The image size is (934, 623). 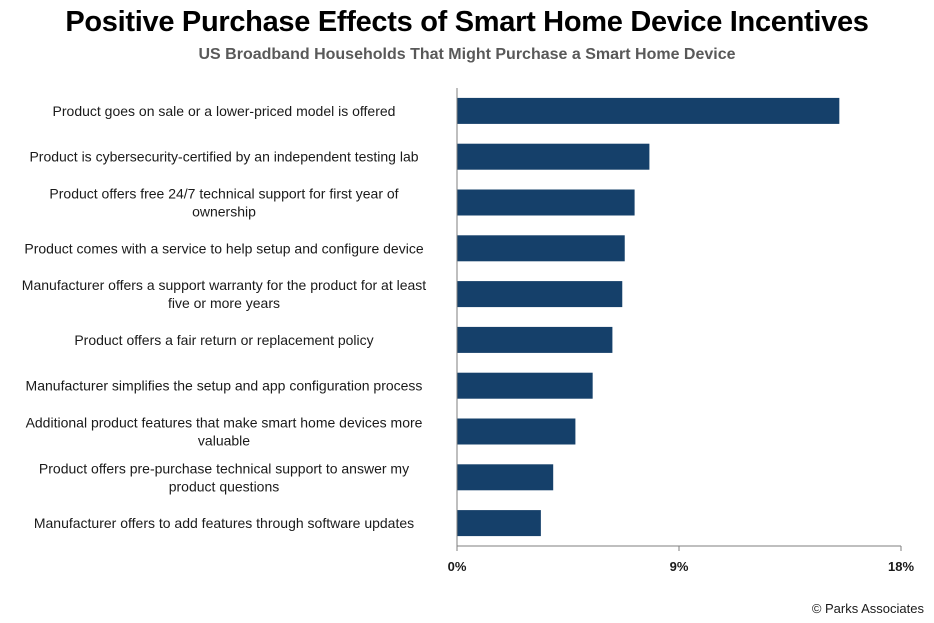 I want to click on source-credit: © Parks Associates, so click(x=867, y=608).